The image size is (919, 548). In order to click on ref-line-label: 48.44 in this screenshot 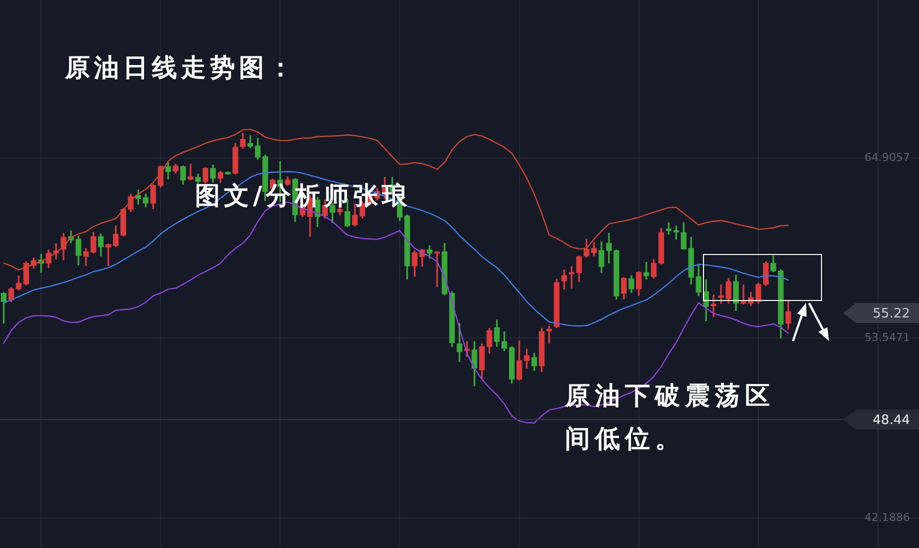, I will do `click(891, 420)`.